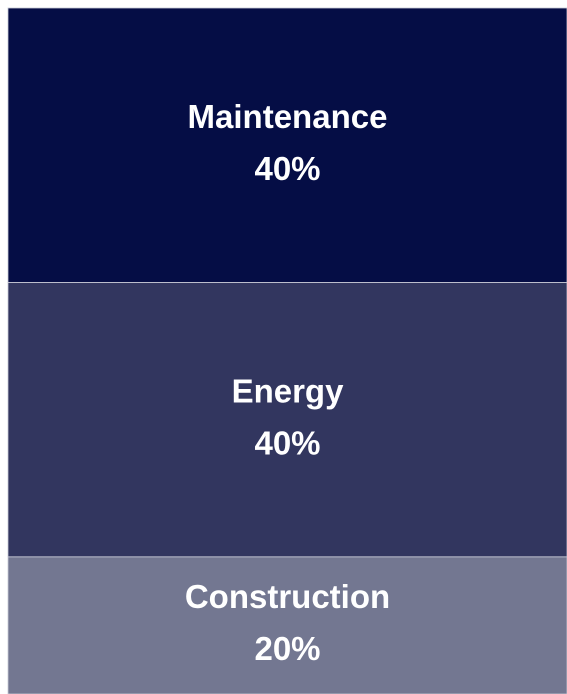  I want to click on value-label: 20%, so click(287, 648).